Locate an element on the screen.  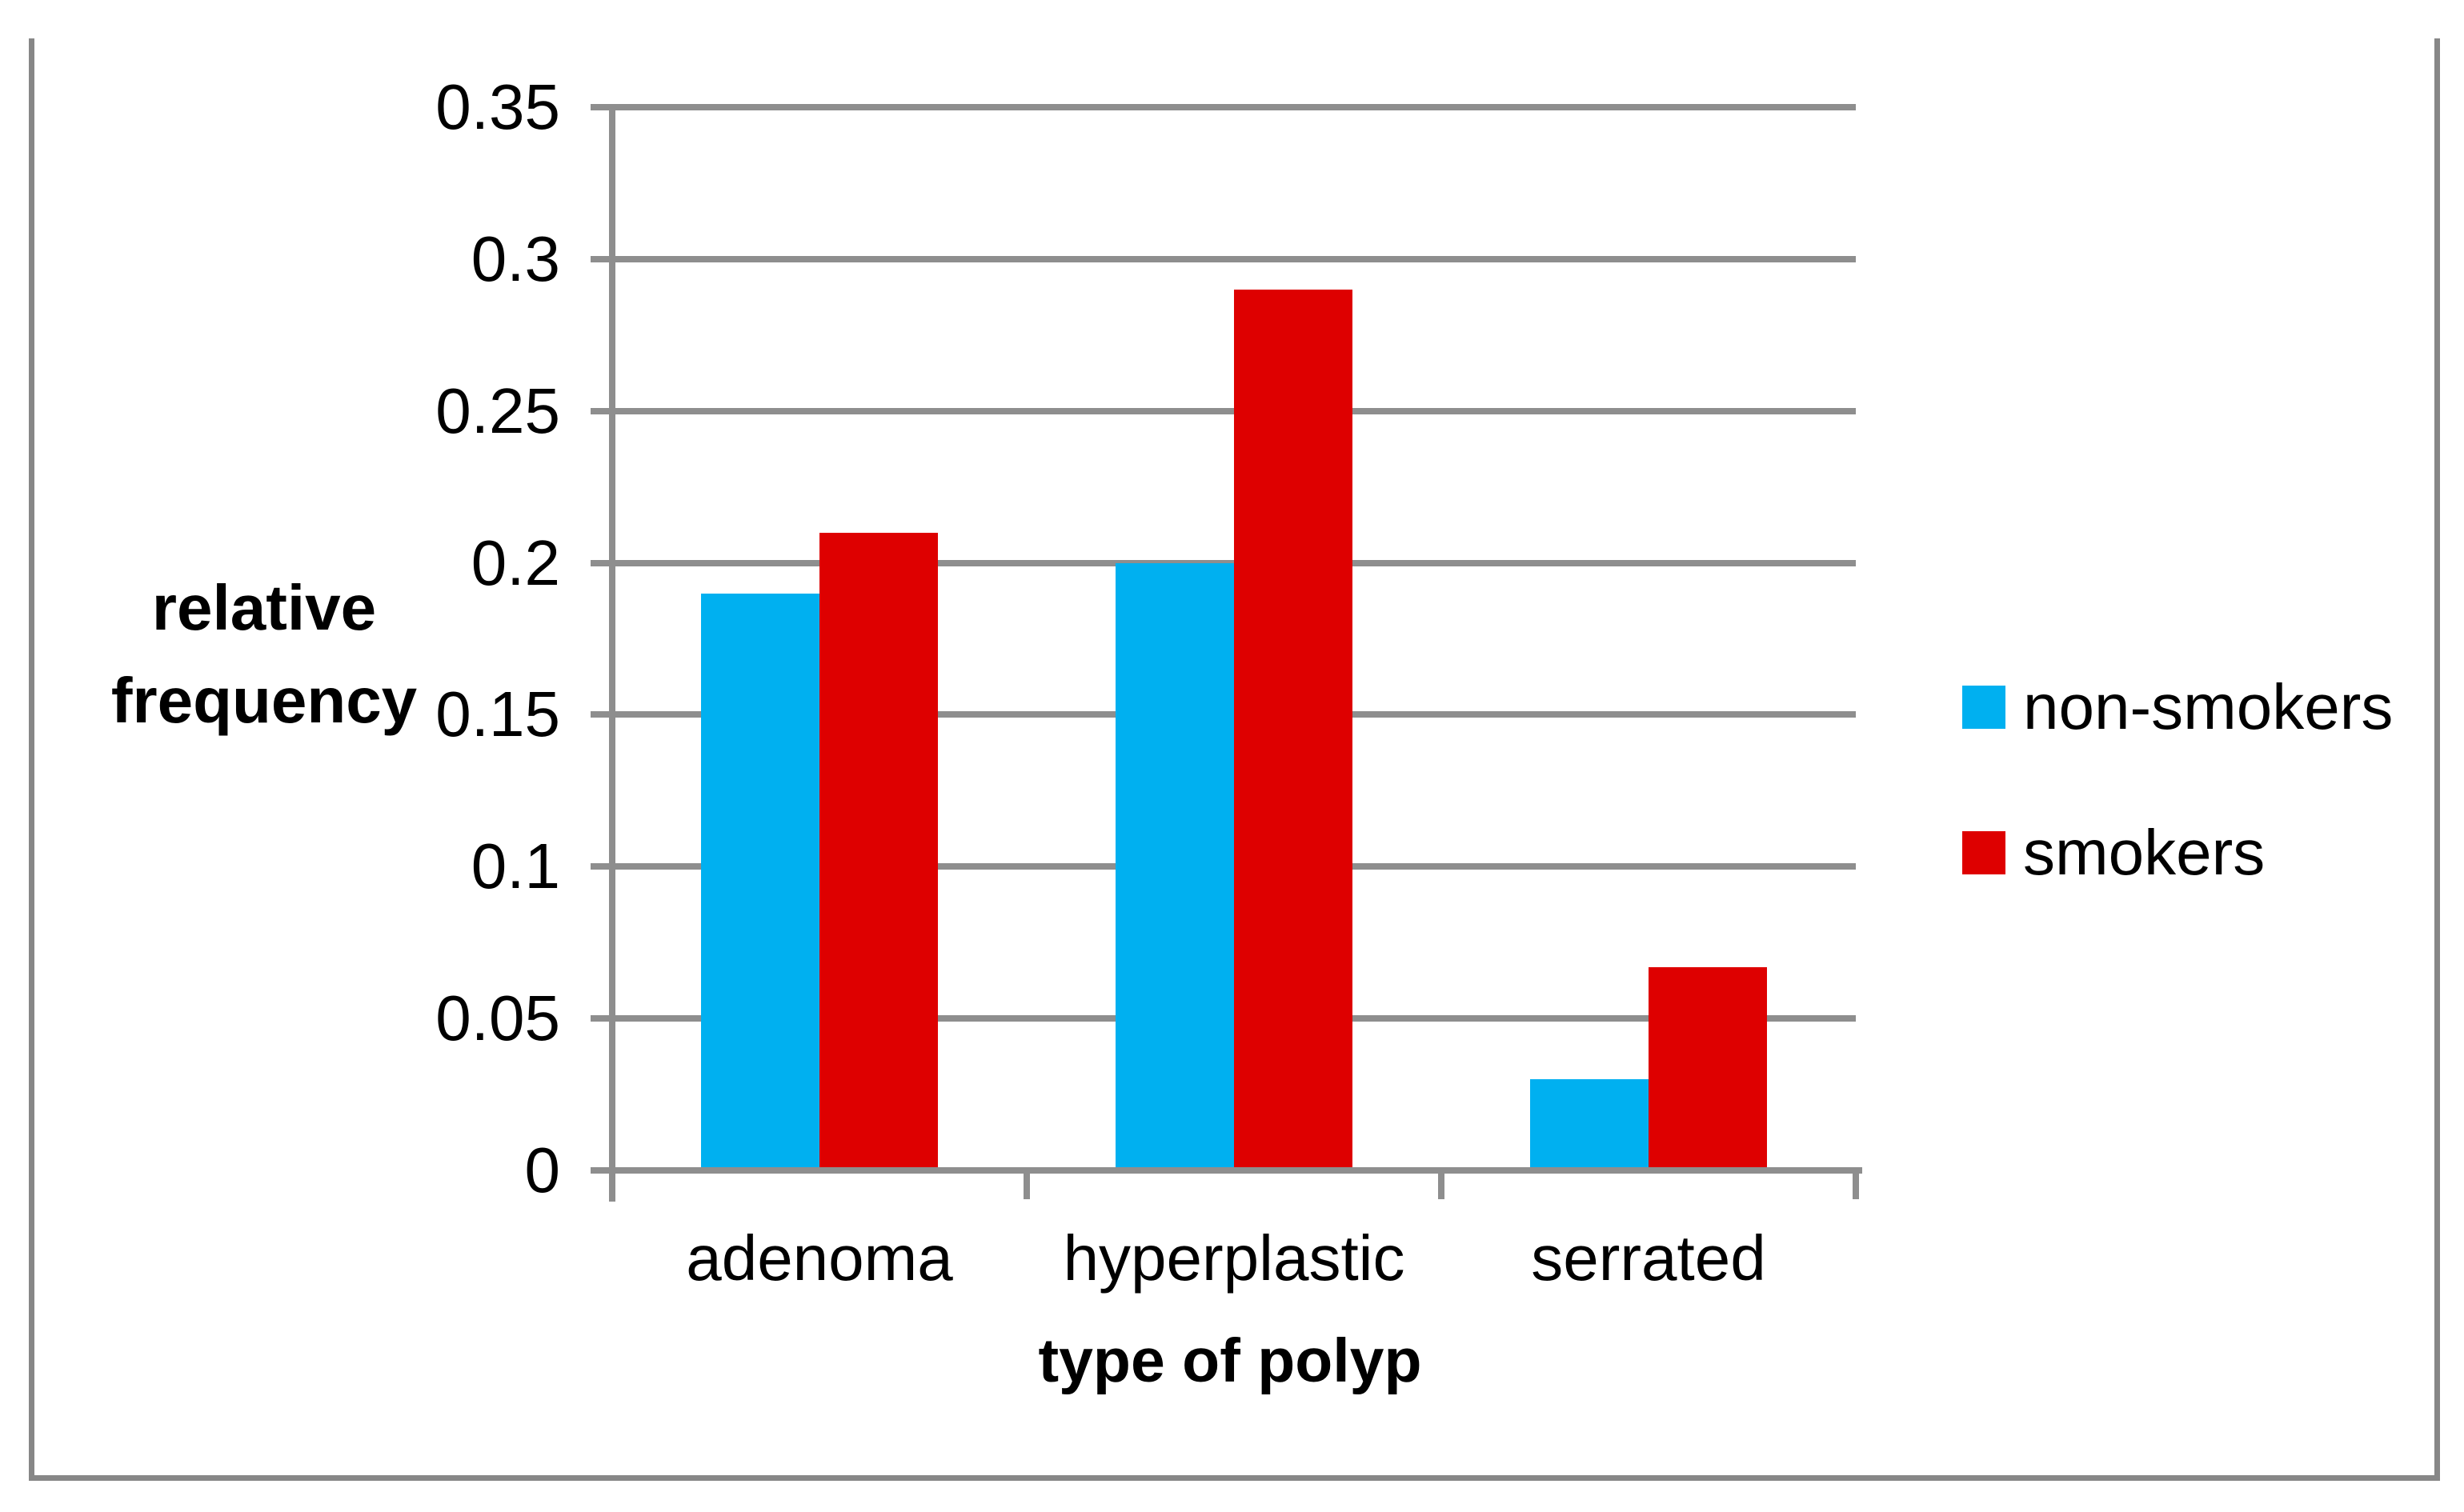
x-axis-line is located at coordinates (1226, 1170).